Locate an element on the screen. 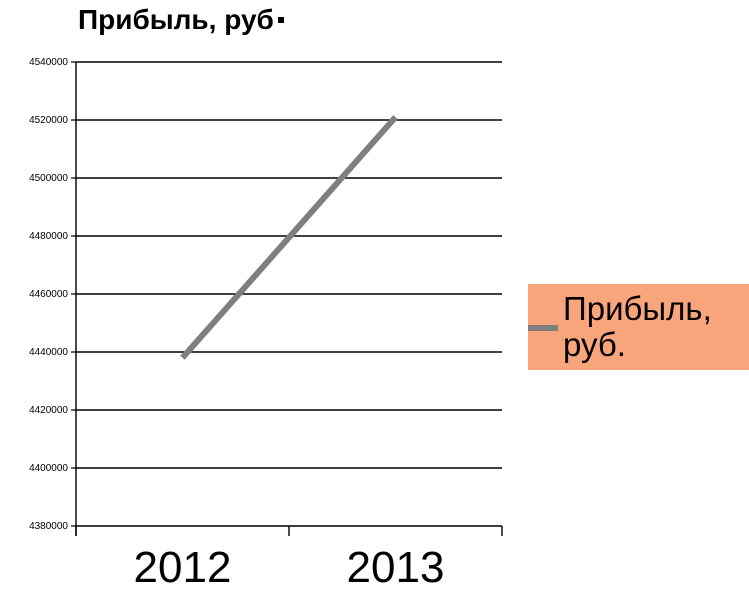  y-tick-label: 4460000 is located at coordinates (48, 294).